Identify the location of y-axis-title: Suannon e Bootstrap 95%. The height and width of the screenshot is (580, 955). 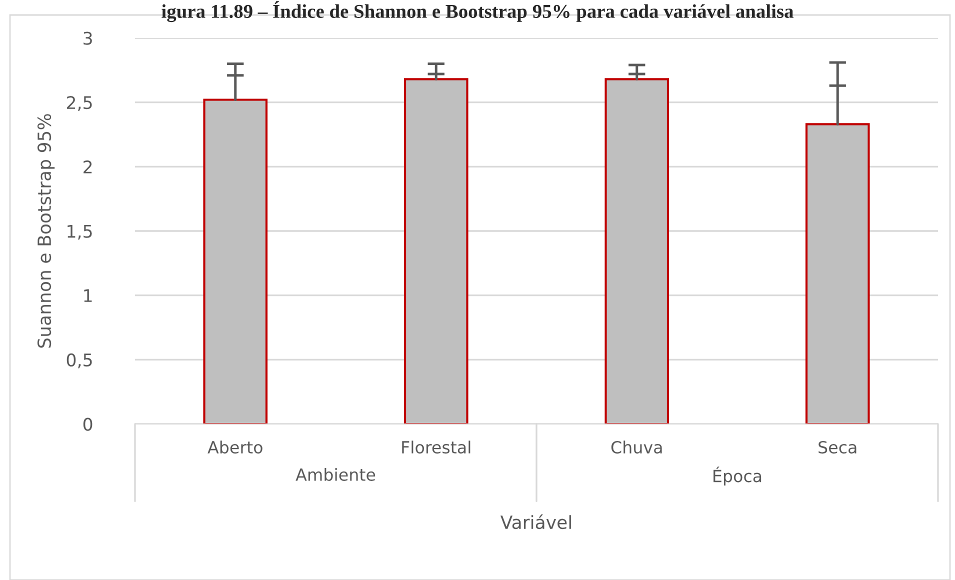
(46, 231).